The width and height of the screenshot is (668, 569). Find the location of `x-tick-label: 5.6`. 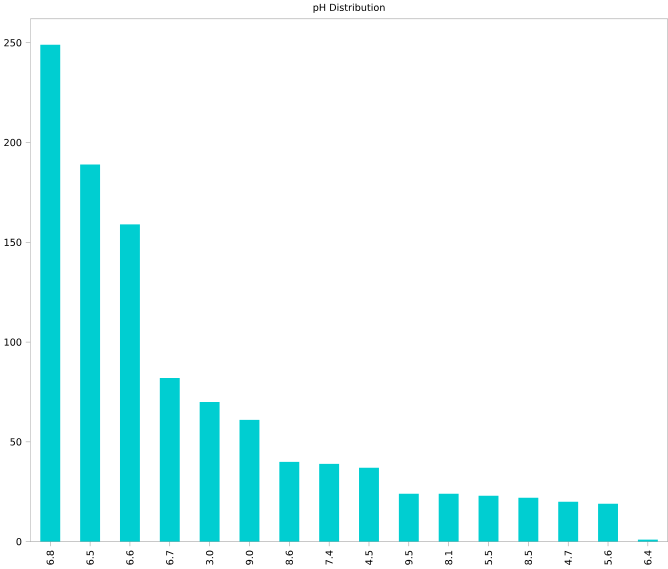

x-tick-label: 5.6 is located at coordinates (608, 557).